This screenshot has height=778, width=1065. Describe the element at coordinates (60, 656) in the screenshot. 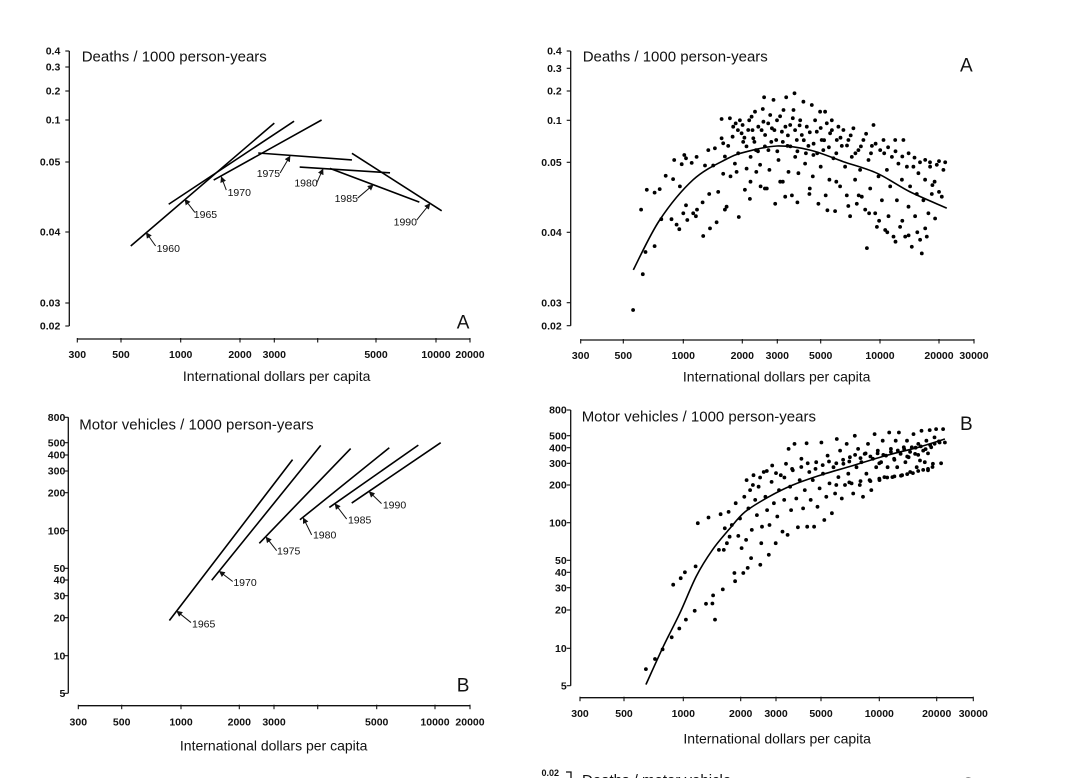

I see `y-tick-label: 10` at that location.